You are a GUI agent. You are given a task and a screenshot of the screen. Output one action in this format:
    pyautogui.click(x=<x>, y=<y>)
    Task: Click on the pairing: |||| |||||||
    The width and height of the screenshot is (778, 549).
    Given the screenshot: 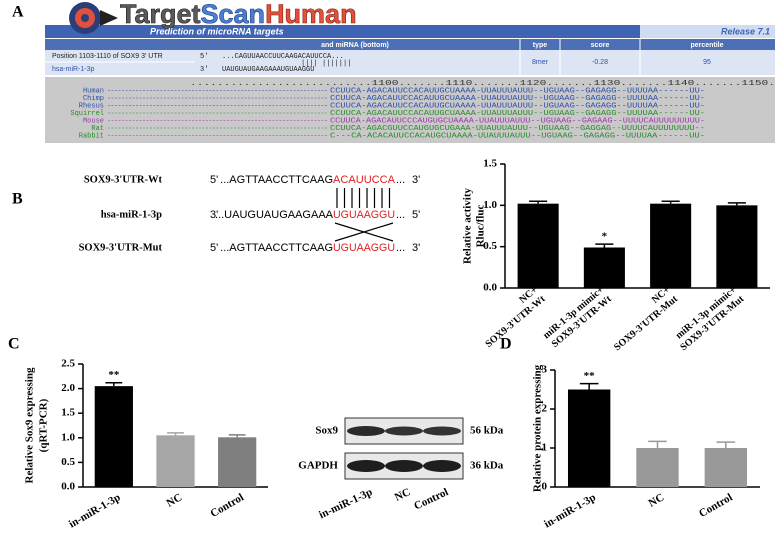 What is the action you would take?
    pyautogui.click(x=326, y=64)
    